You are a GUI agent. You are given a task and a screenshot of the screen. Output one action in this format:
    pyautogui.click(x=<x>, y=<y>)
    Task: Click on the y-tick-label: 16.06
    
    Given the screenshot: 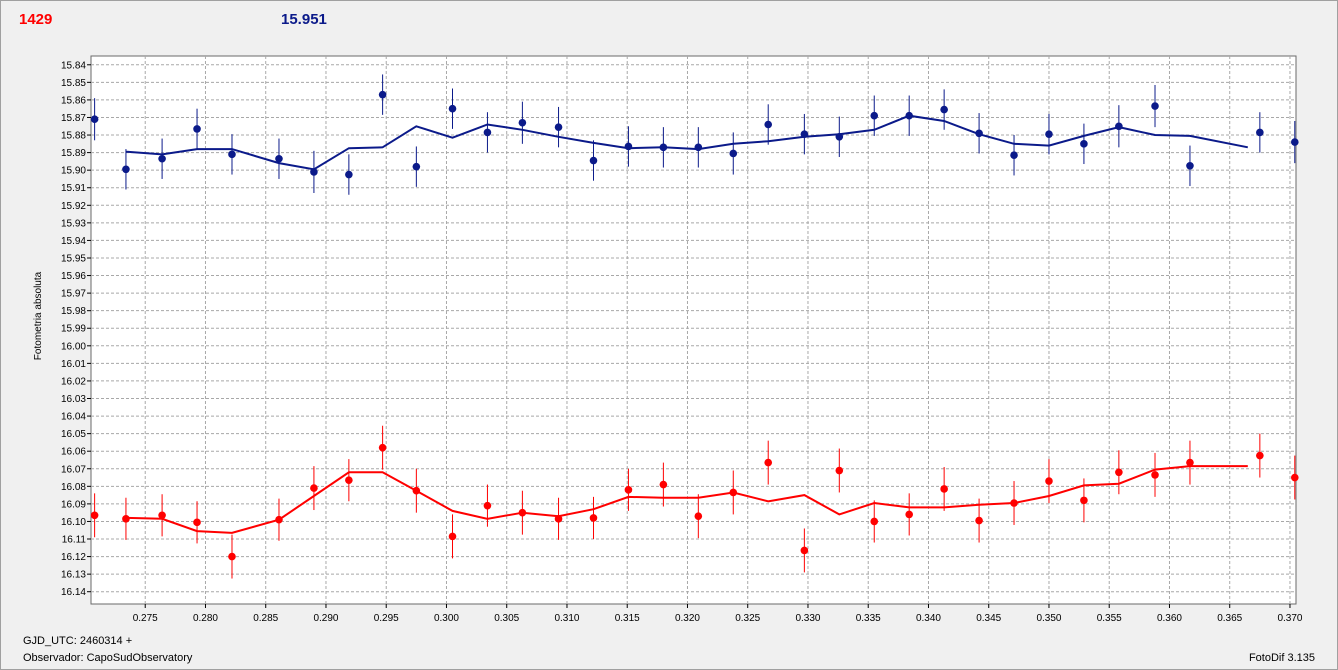 What is the action you would take?
    pyautogui.click(x=73, y=452)
    